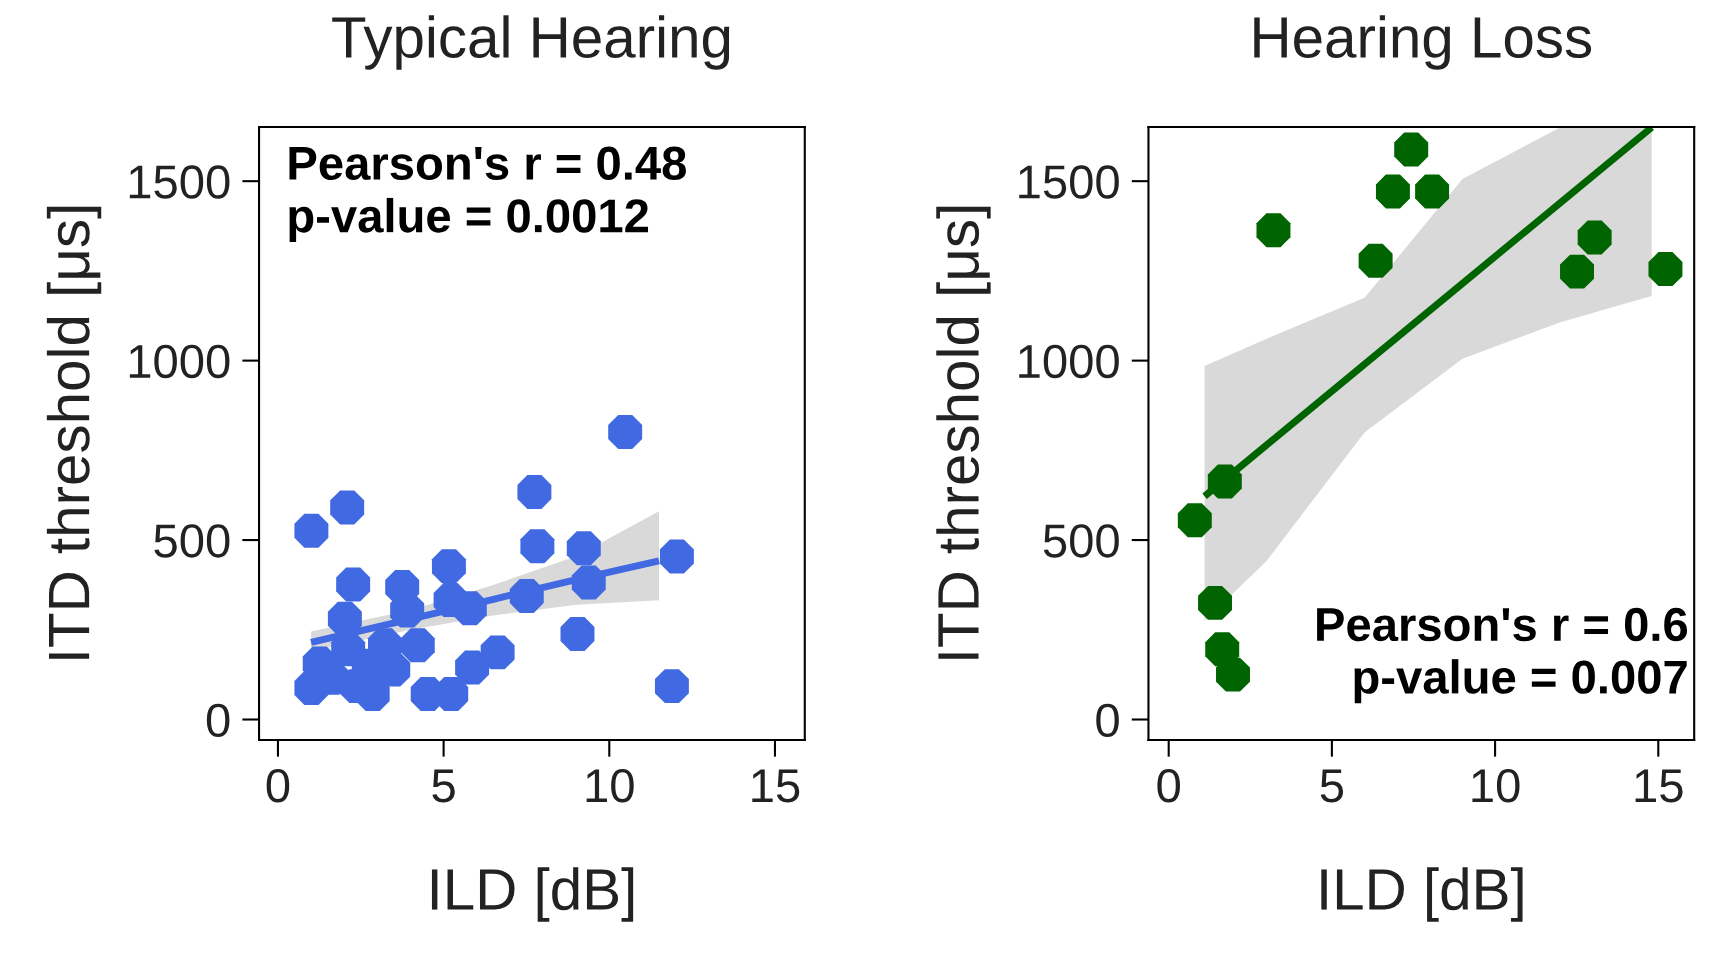 The image size is (1727, 973). What do you see at coordinates (487, 163) in the screenshot?
I see `annotation: Pearson's r = 0.48` at bounding box center [487, 163].